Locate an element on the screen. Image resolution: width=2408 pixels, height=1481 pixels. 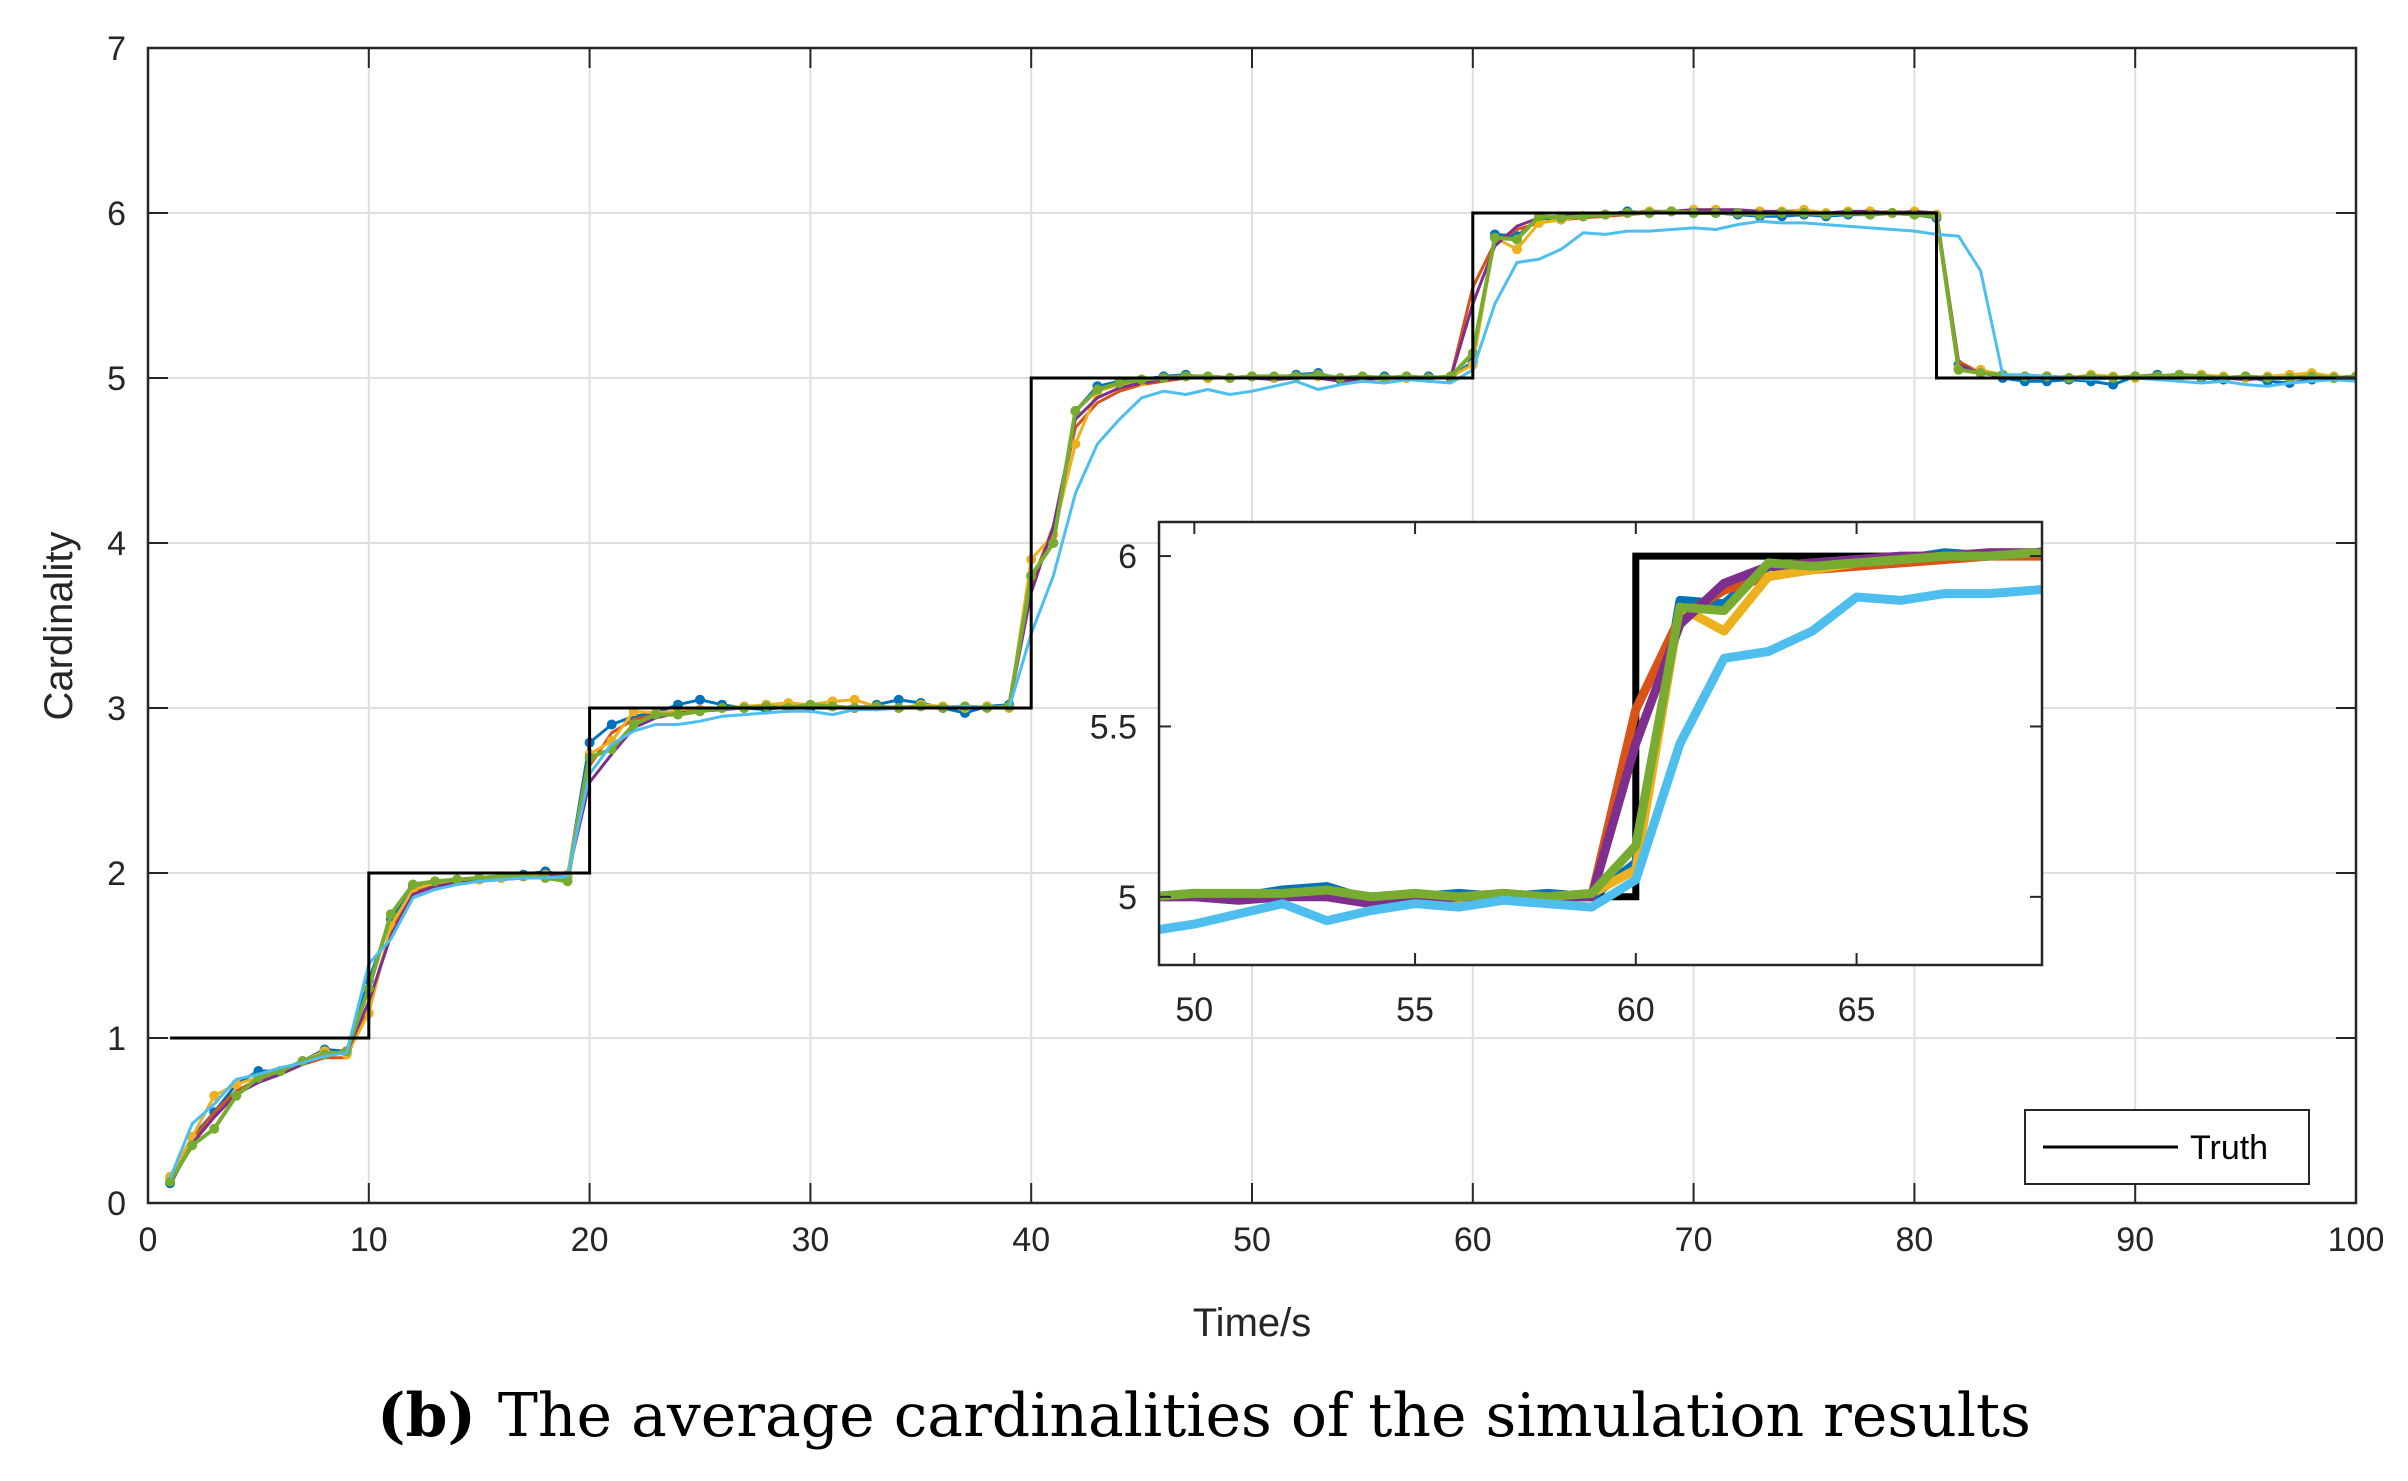
inset-x-tick-label: 55 is located at coordinates (1415, 1010).